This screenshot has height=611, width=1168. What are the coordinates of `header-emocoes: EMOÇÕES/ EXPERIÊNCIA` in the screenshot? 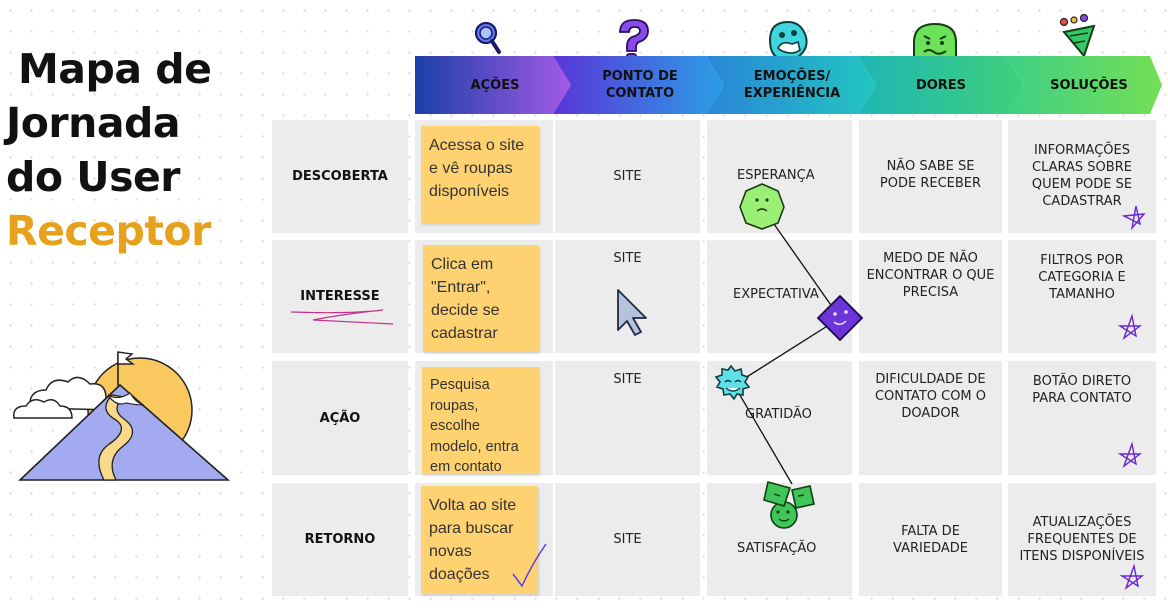 It's located at (792, 85).